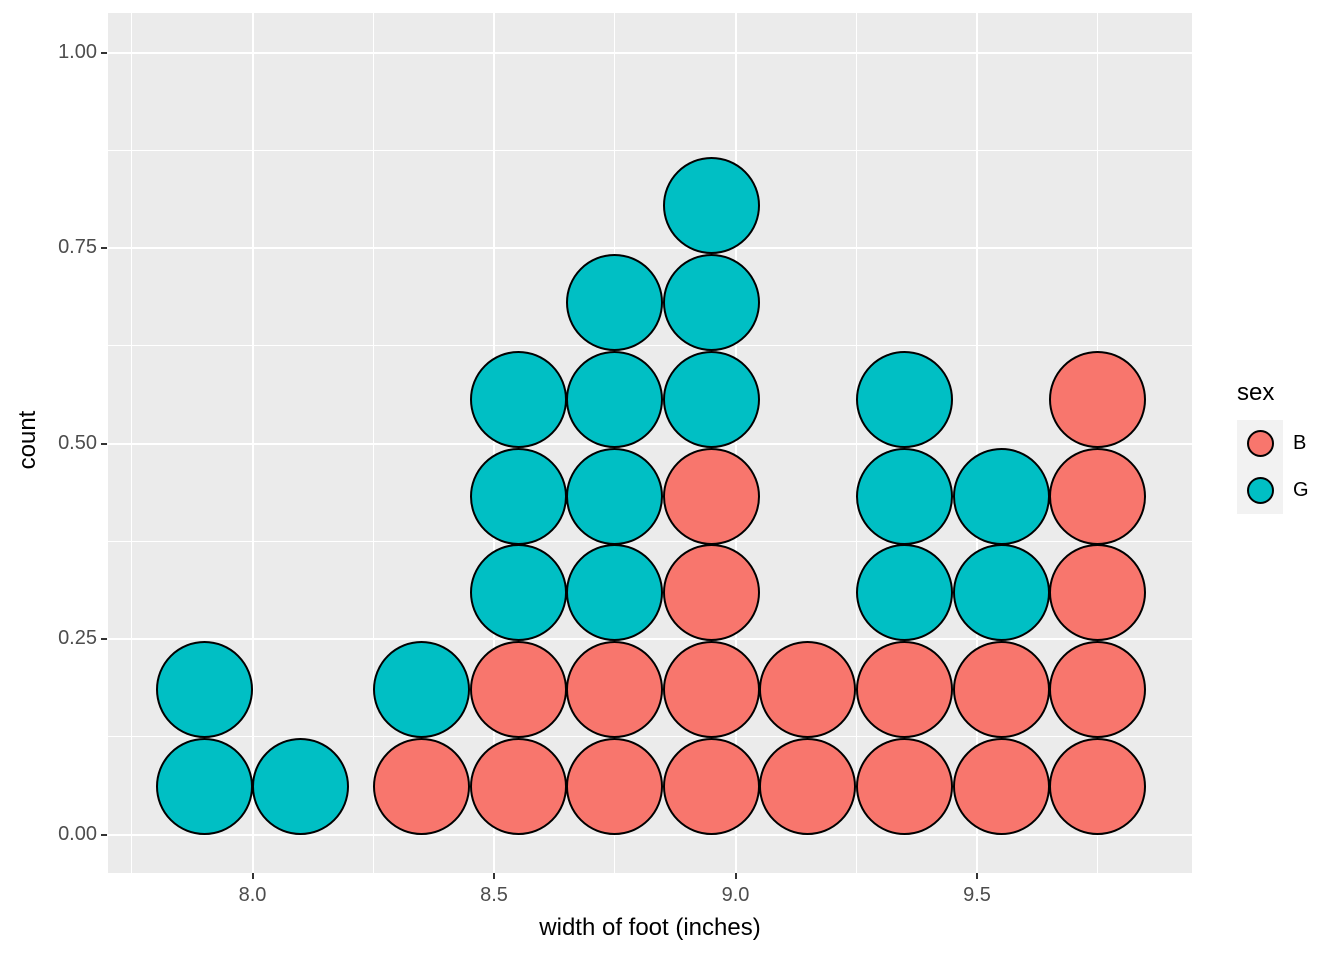 Image resolution: width=1344 pixels, height=960 pixels. I want to click on y-axis-title: count, so click(27, 440).